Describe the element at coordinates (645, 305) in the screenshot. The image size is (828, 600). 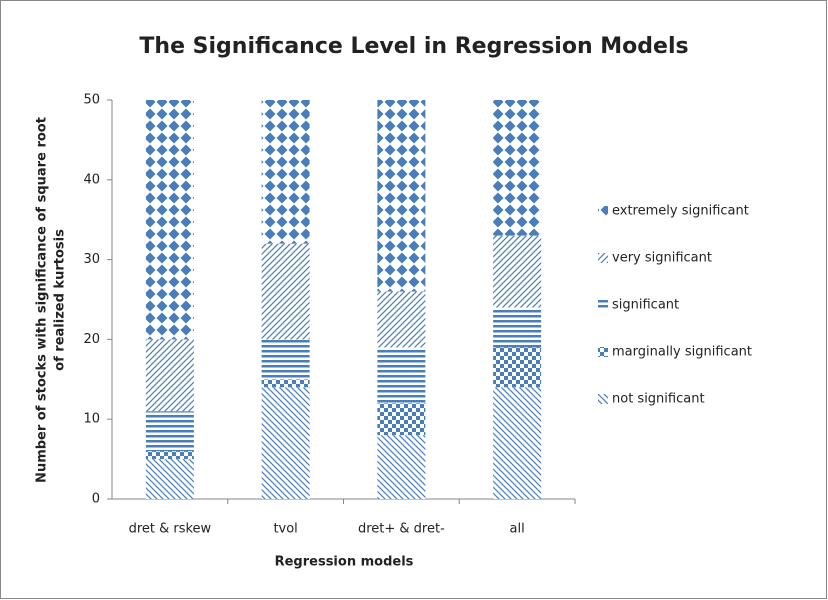
I see `legend-label: significant` at that location.